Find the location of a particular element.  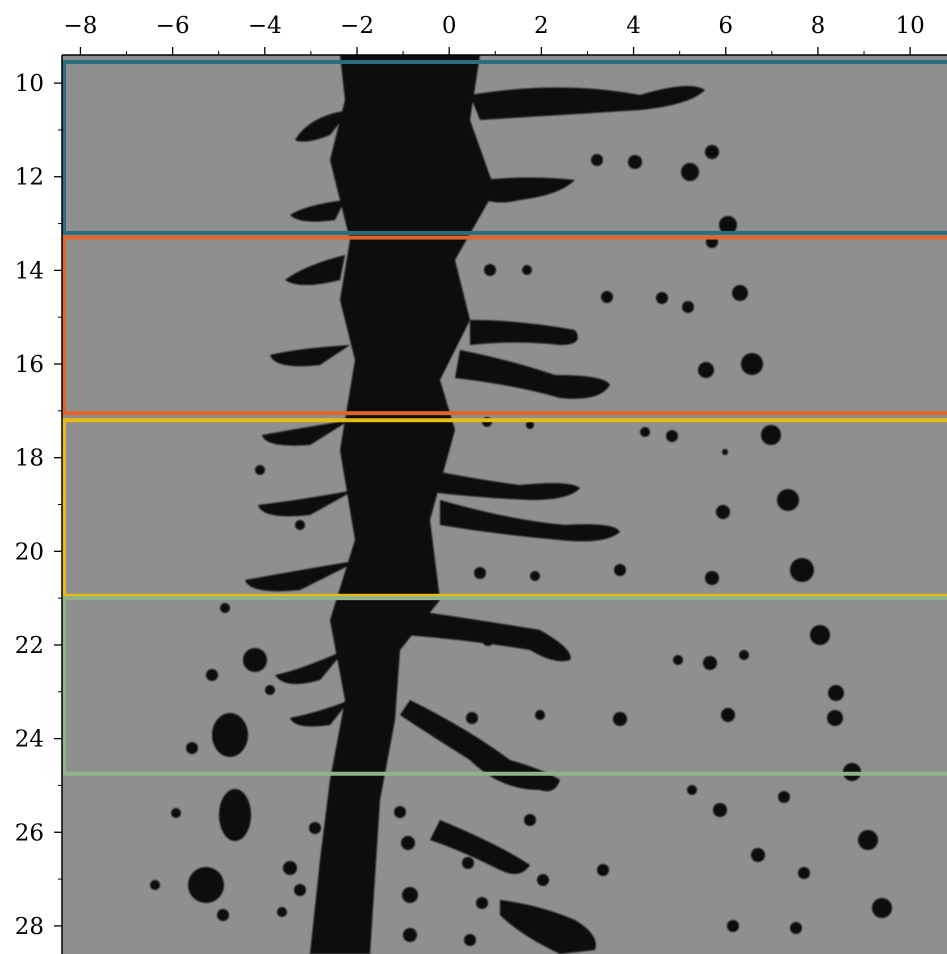

y-tick-label: 16 is located at coordinates (29, 365).